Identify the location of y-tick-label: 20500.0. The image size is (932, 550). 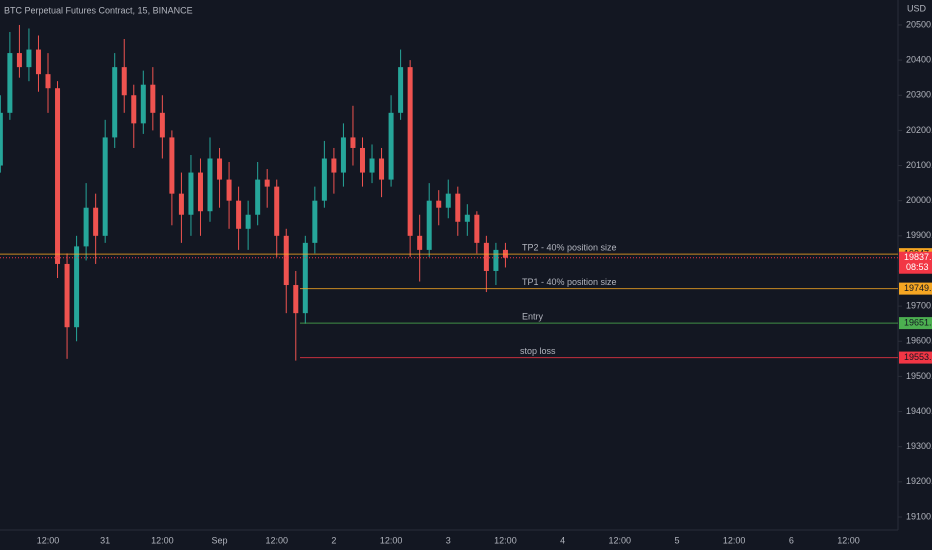
(919, 24).